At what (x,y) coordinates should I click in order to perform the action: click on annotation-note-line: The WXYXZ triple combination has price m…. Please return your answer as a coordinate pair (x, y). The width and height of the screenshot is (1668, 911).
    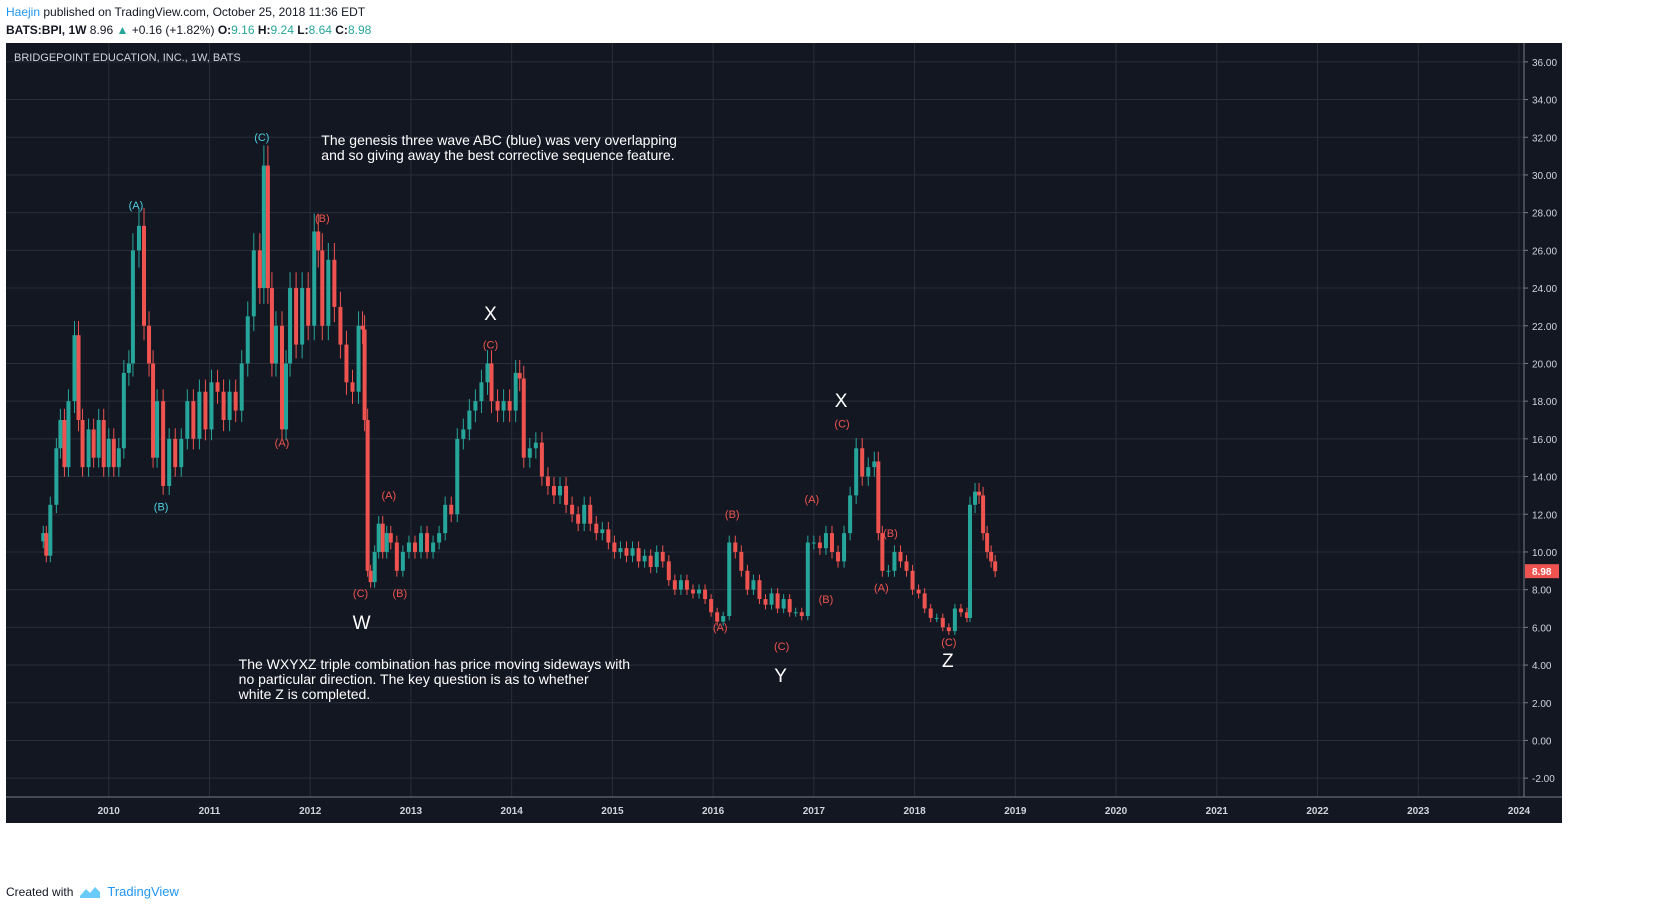
    Looking at the image, I should click on (434, 664).